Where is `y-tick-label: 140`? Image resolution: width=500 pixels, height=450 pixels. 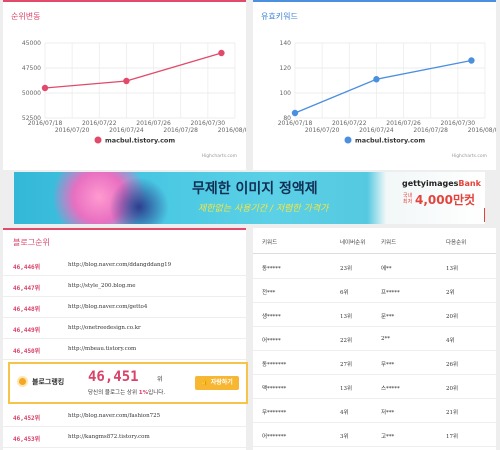
y-tick-label: 140 is located at coordinates (286, 43).